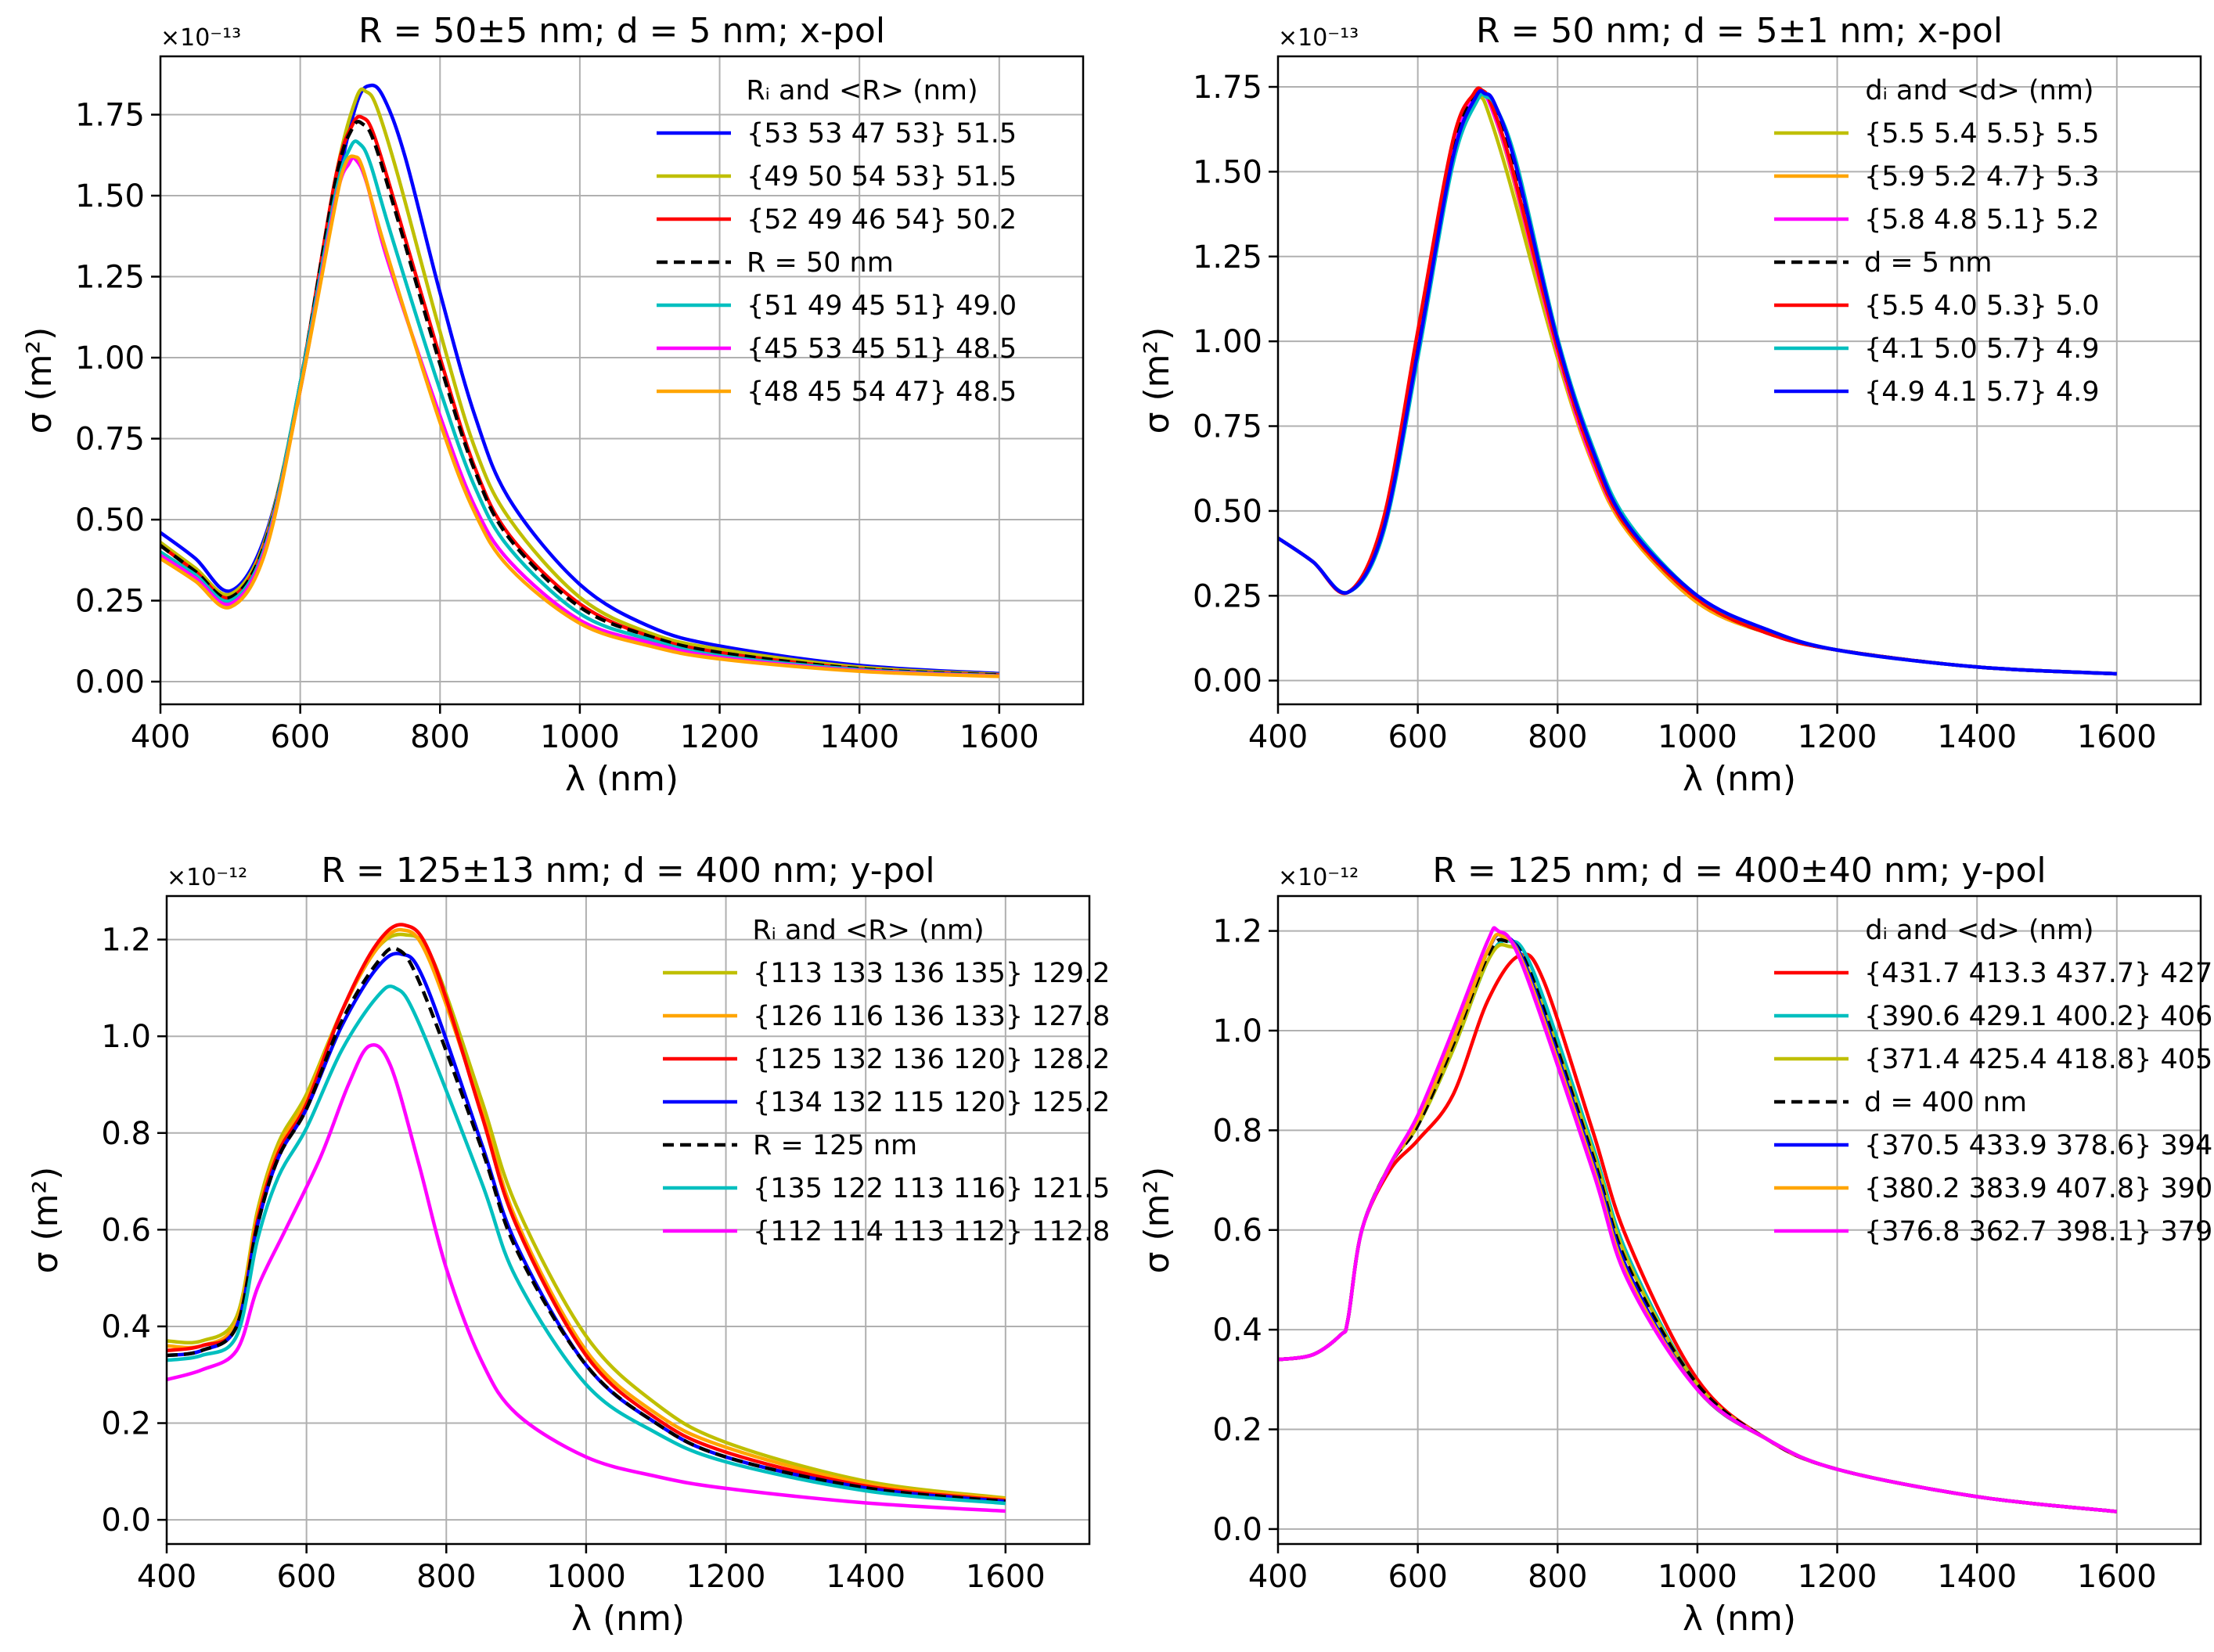 This screenshot has height=1652, width=2214. Describe the element at coordinates (1982, 306) in the screenshot. I see `legend-label: {5.5 4.0 5.3} 5.0` at that location.